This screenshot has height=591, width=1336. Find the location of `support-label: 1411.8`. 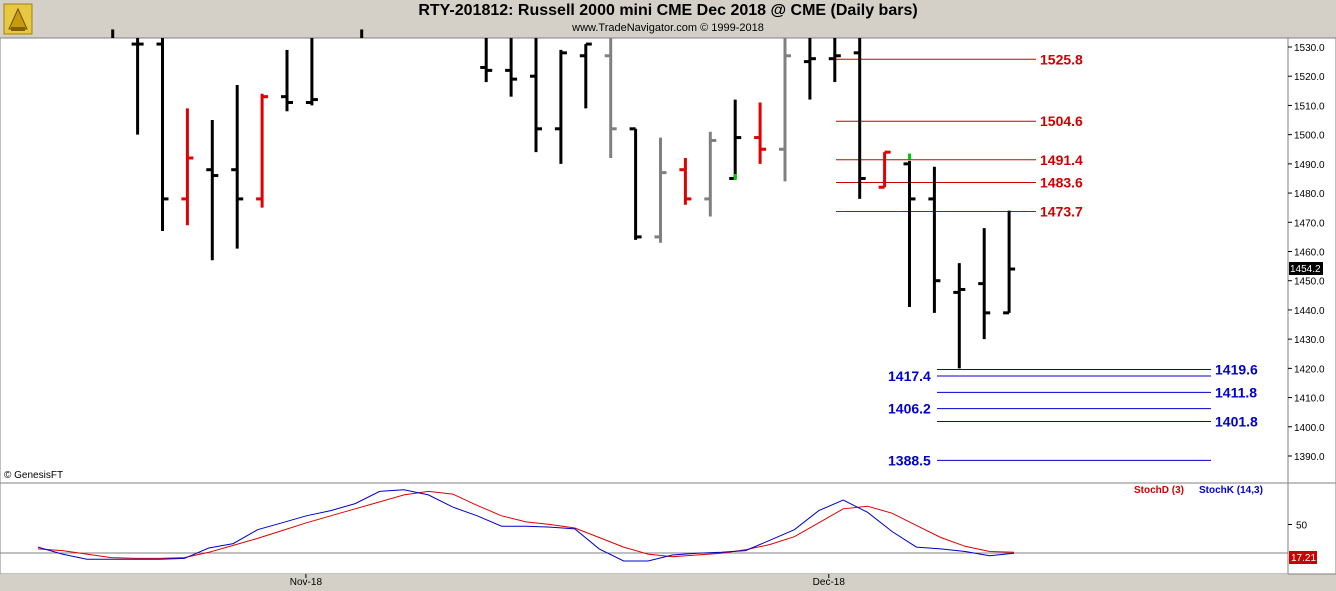

support-label: 1411.8 is located at coordinates (1236, 392).